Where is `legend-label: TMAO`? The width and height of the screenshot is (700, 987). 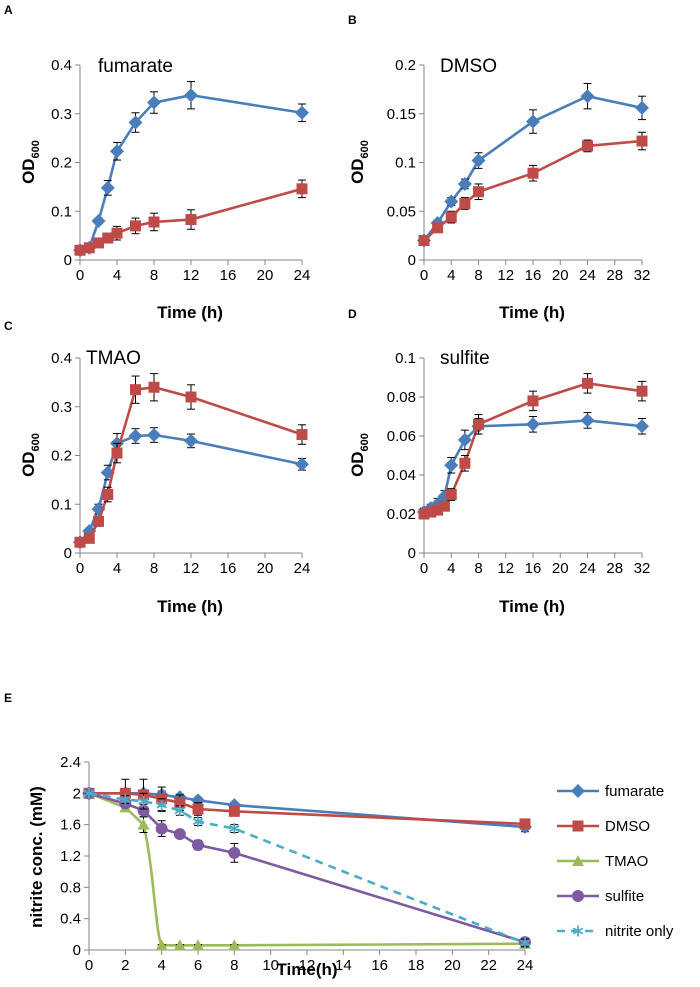 legend-label: TMAO is located at coordinates (626, 861).